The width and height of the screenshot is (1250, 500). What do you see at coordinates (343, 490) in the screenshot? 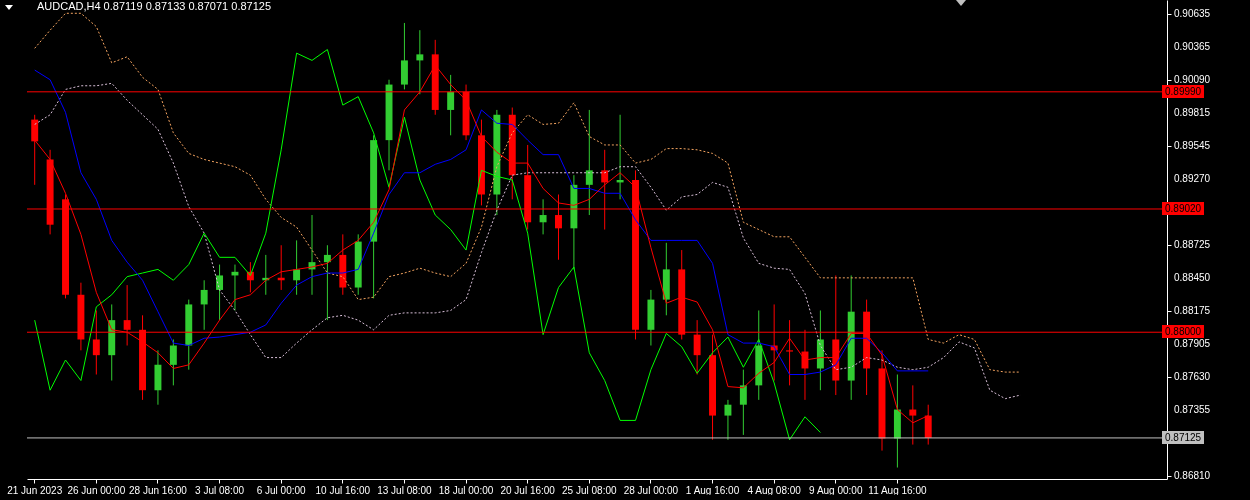
I see `x-tick-label: 10 Jul 16:00` at bounding box center [343, 490].